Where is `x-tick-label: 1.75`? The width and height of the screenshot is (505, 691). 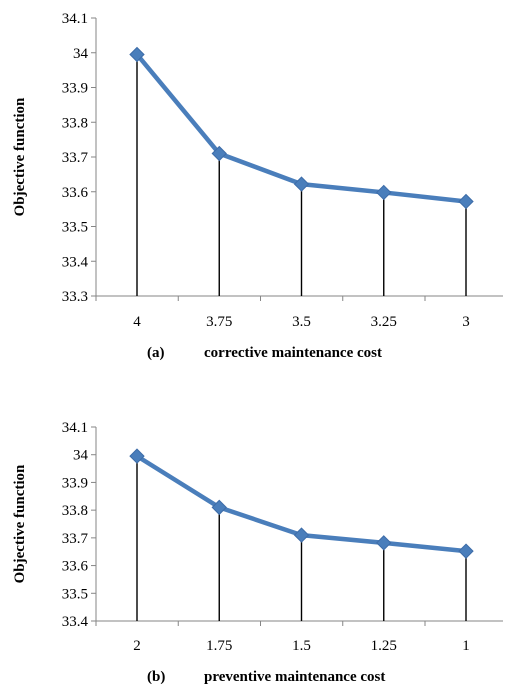 x-tick-label: 1.75 is located at coordinates (219, 646).